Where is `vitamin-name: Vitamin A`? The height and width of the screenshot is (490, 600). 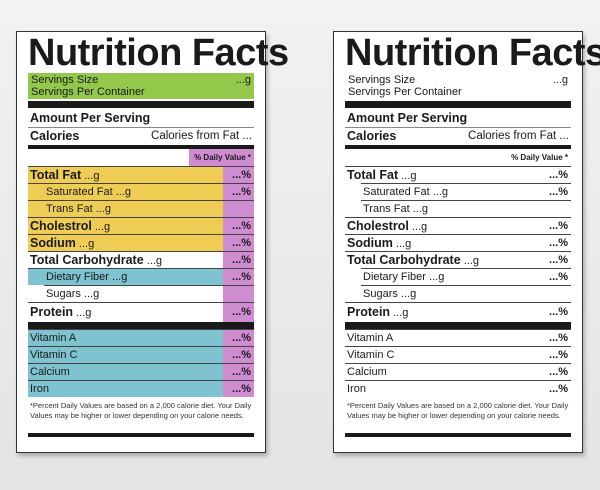 vitamin-name: Vitamin A is located at coordinates (370, 338).